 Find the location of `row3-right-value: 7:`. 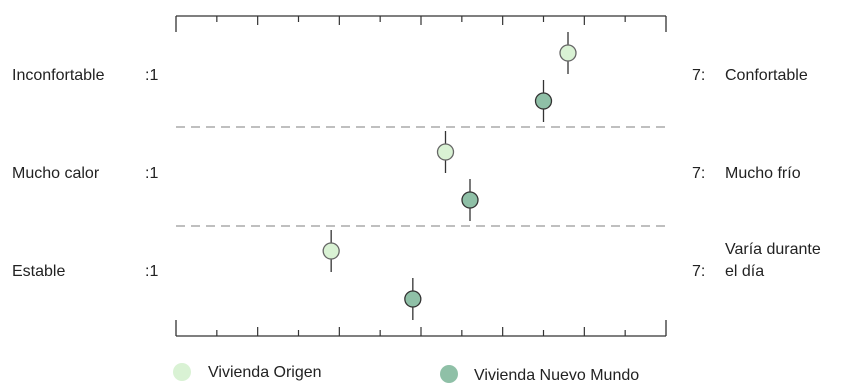

row3-right-value: 7: is located at coordinates (698, 271).